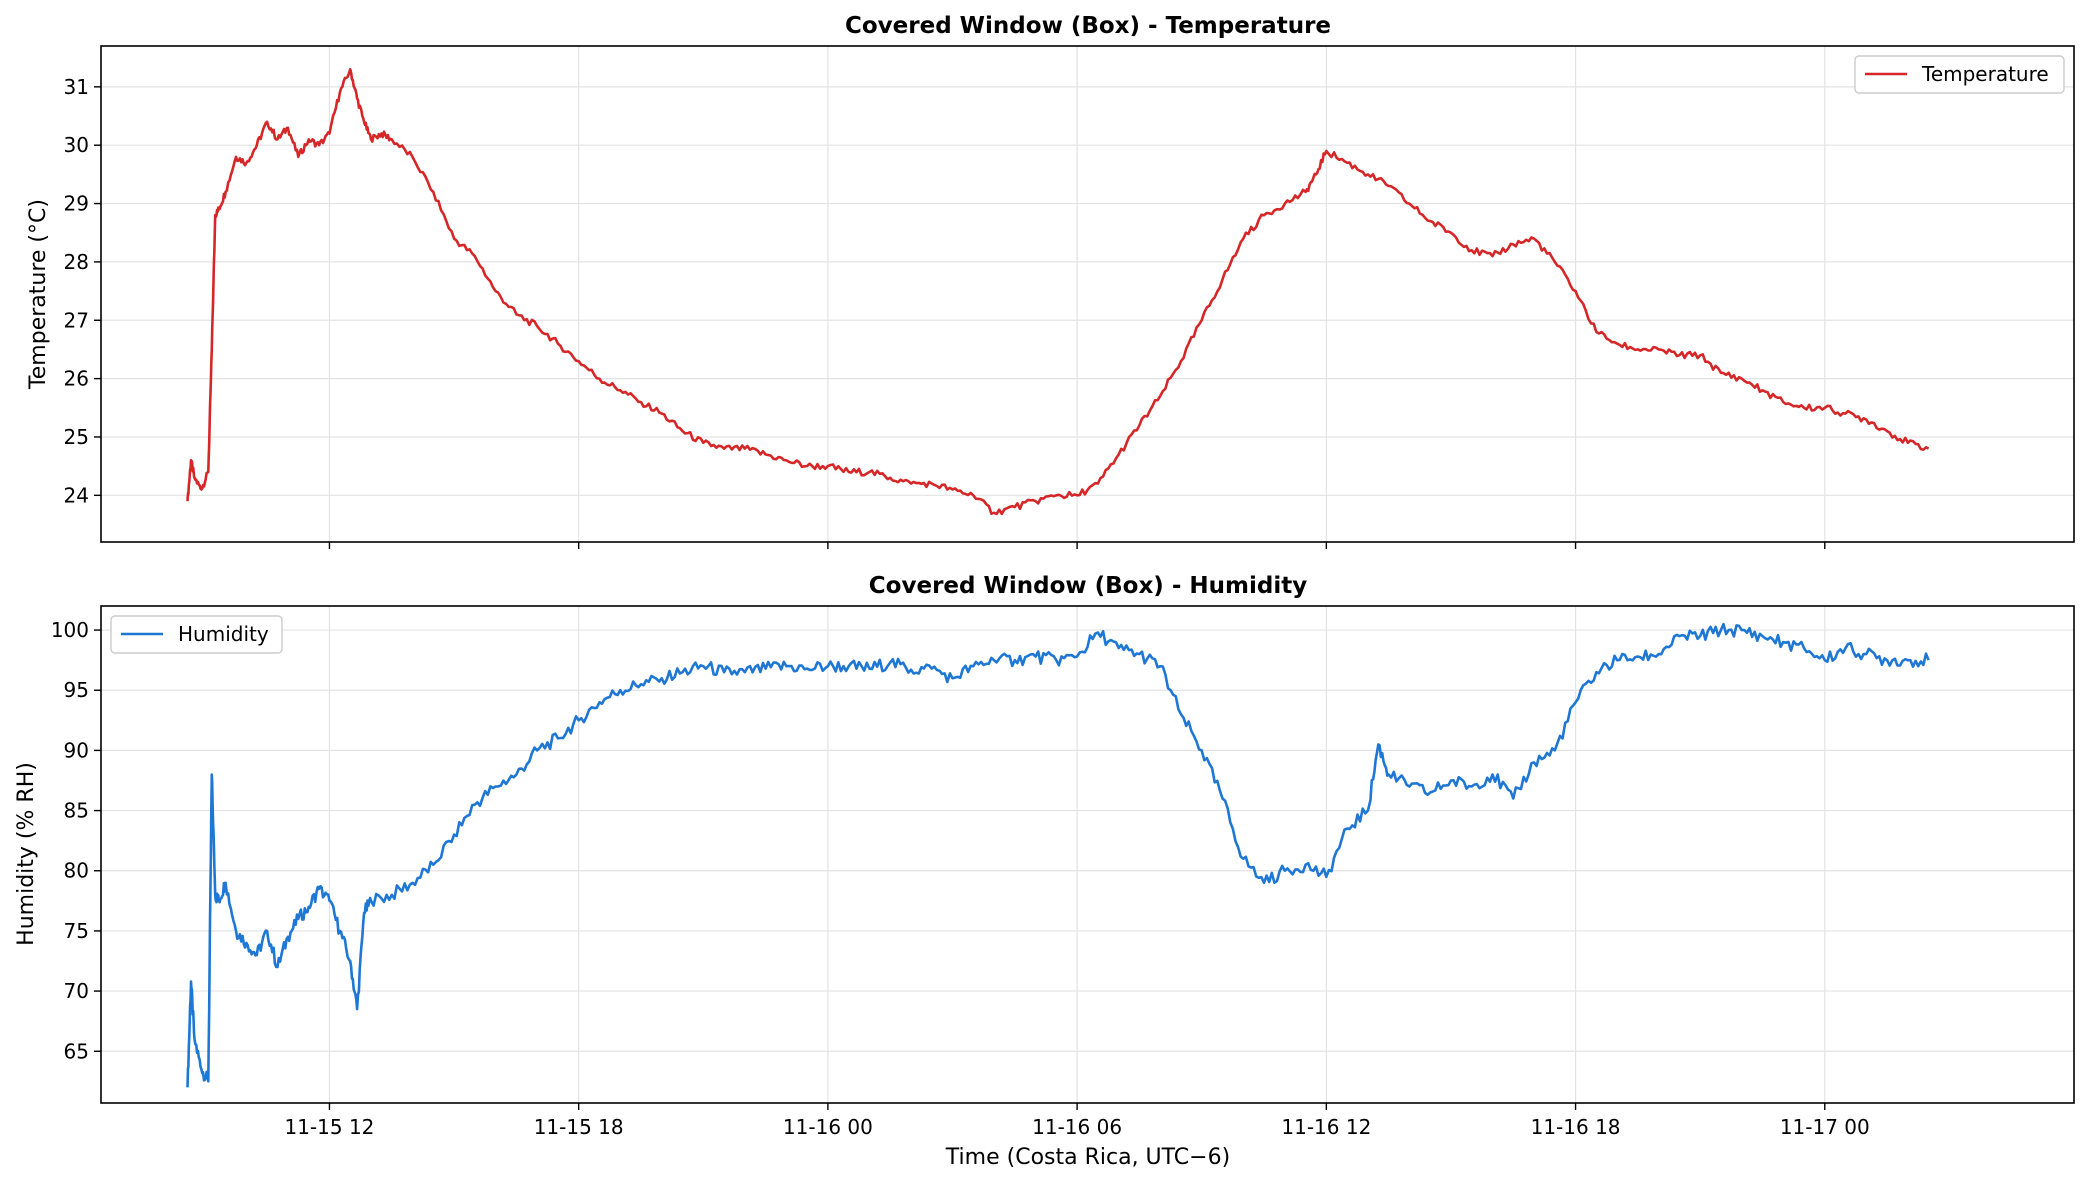 This screenshot has height=1182, width=2085. I want to click on y-tick-label: 30, so click(76, 145).